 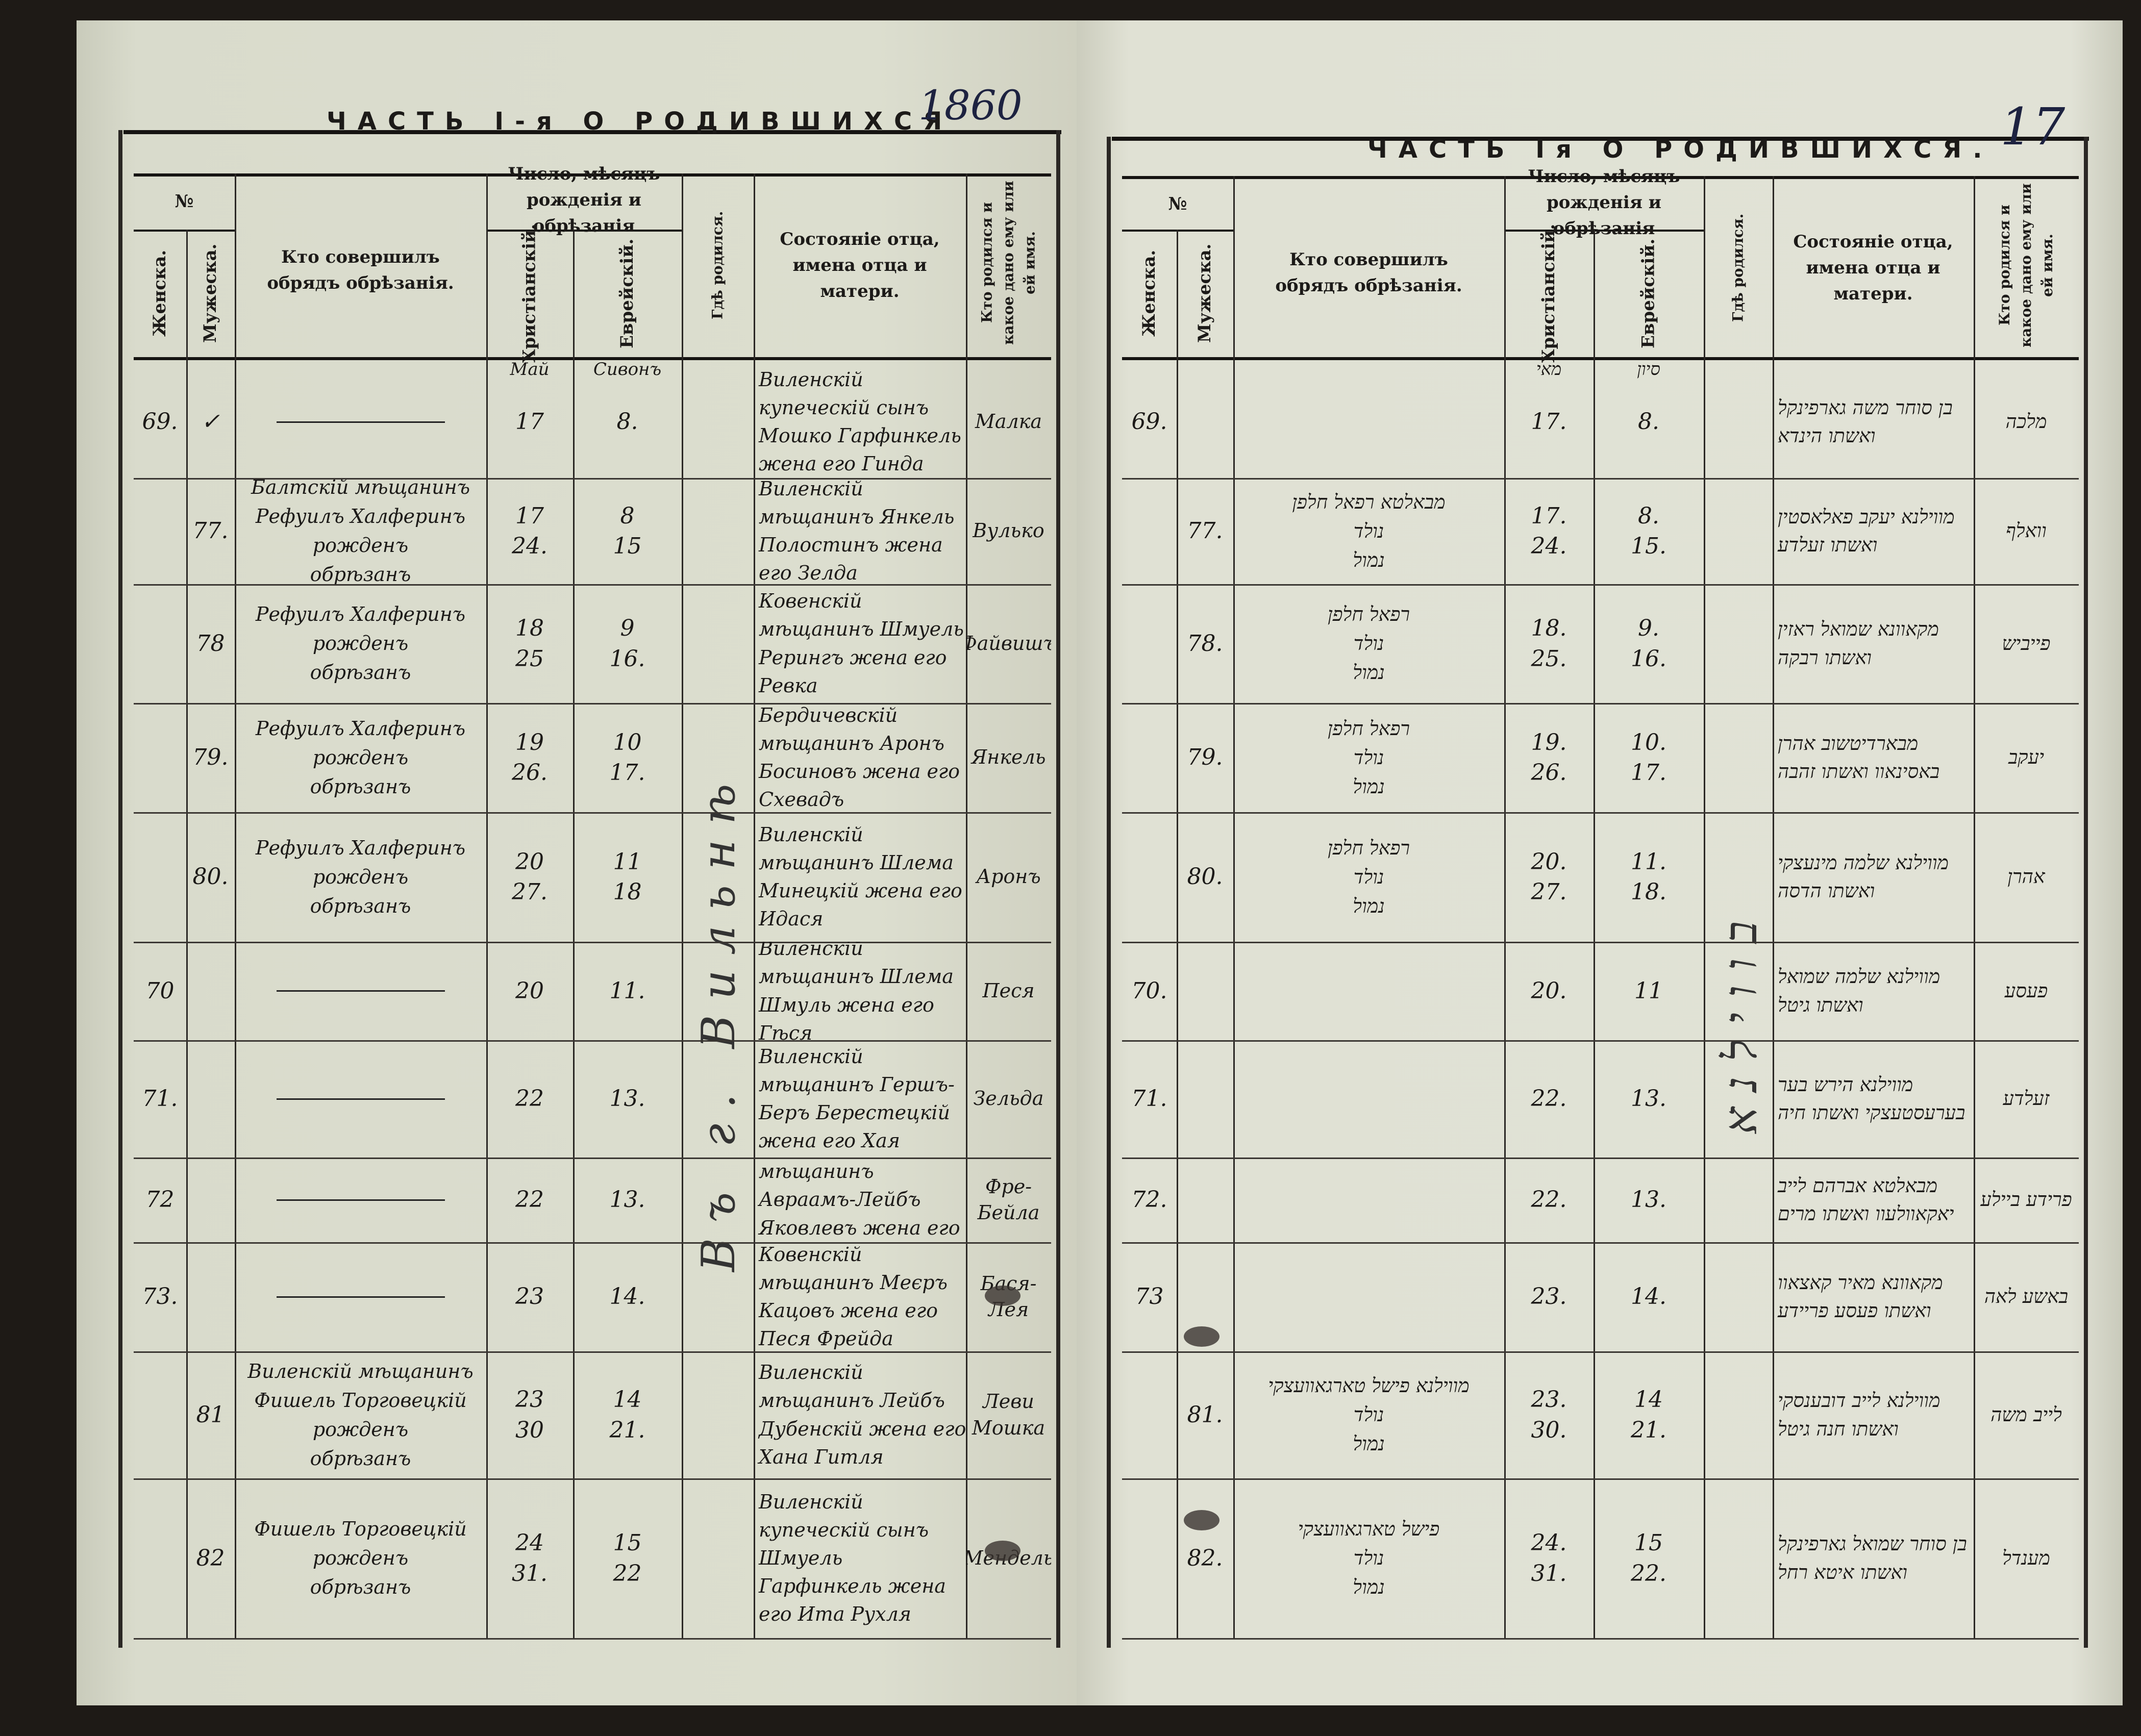 What do you see at coordinates (1604, 202) in the screenshot?
I see `right-header-date-group: Число, мѣсяцъ рожденія и обрѣзанія` at bounding box center [1604, 202].